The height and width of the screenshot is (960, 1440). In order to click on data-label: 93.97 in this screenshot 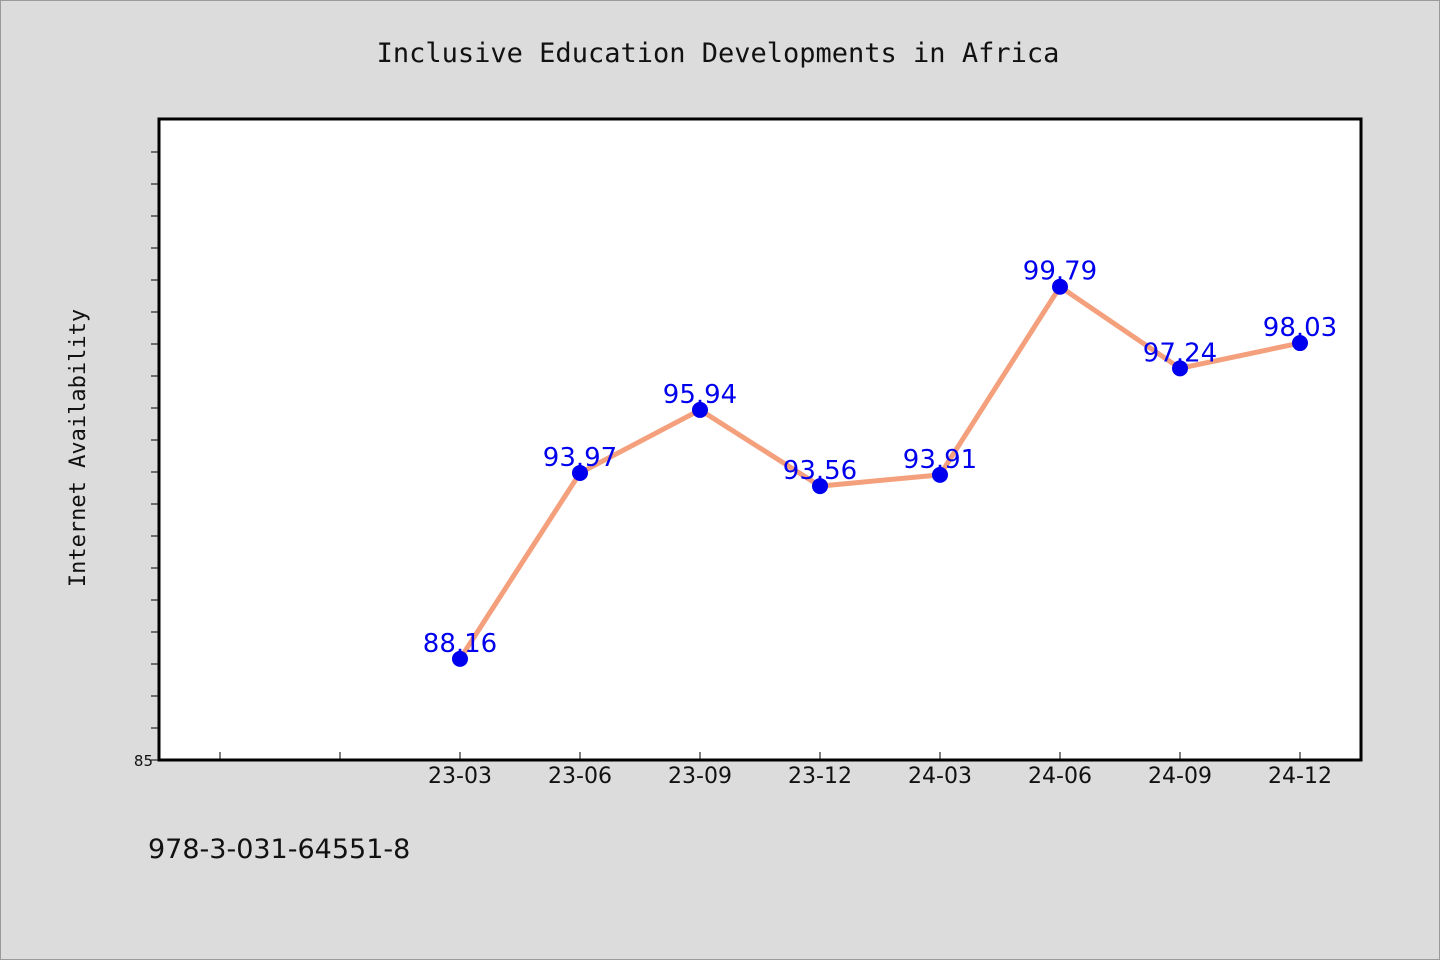, I will do `click(580, 458)`.